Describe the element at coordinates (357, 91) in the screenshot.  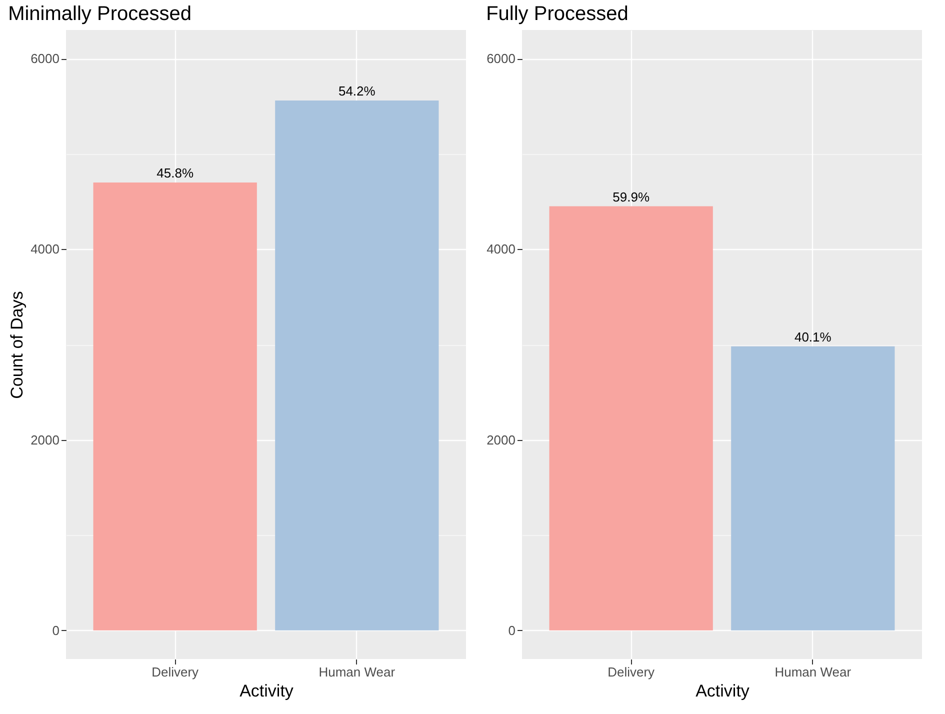
I see `annotation: 54.2%` at that location.